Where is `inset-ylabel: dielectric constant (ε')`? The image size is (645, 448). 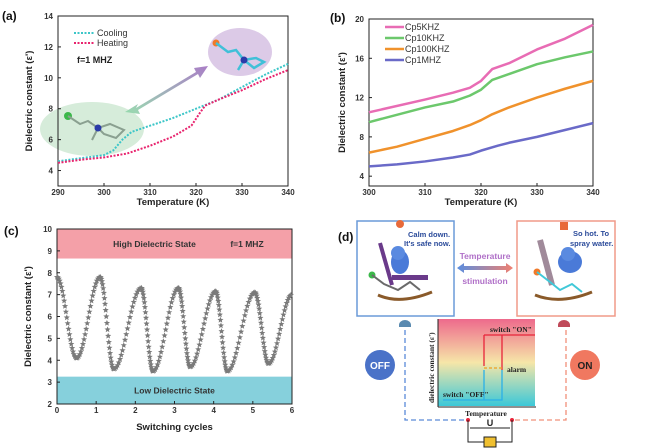
inset-ylabel: dielectric constant (ε') is located at coordinates (431, 367).